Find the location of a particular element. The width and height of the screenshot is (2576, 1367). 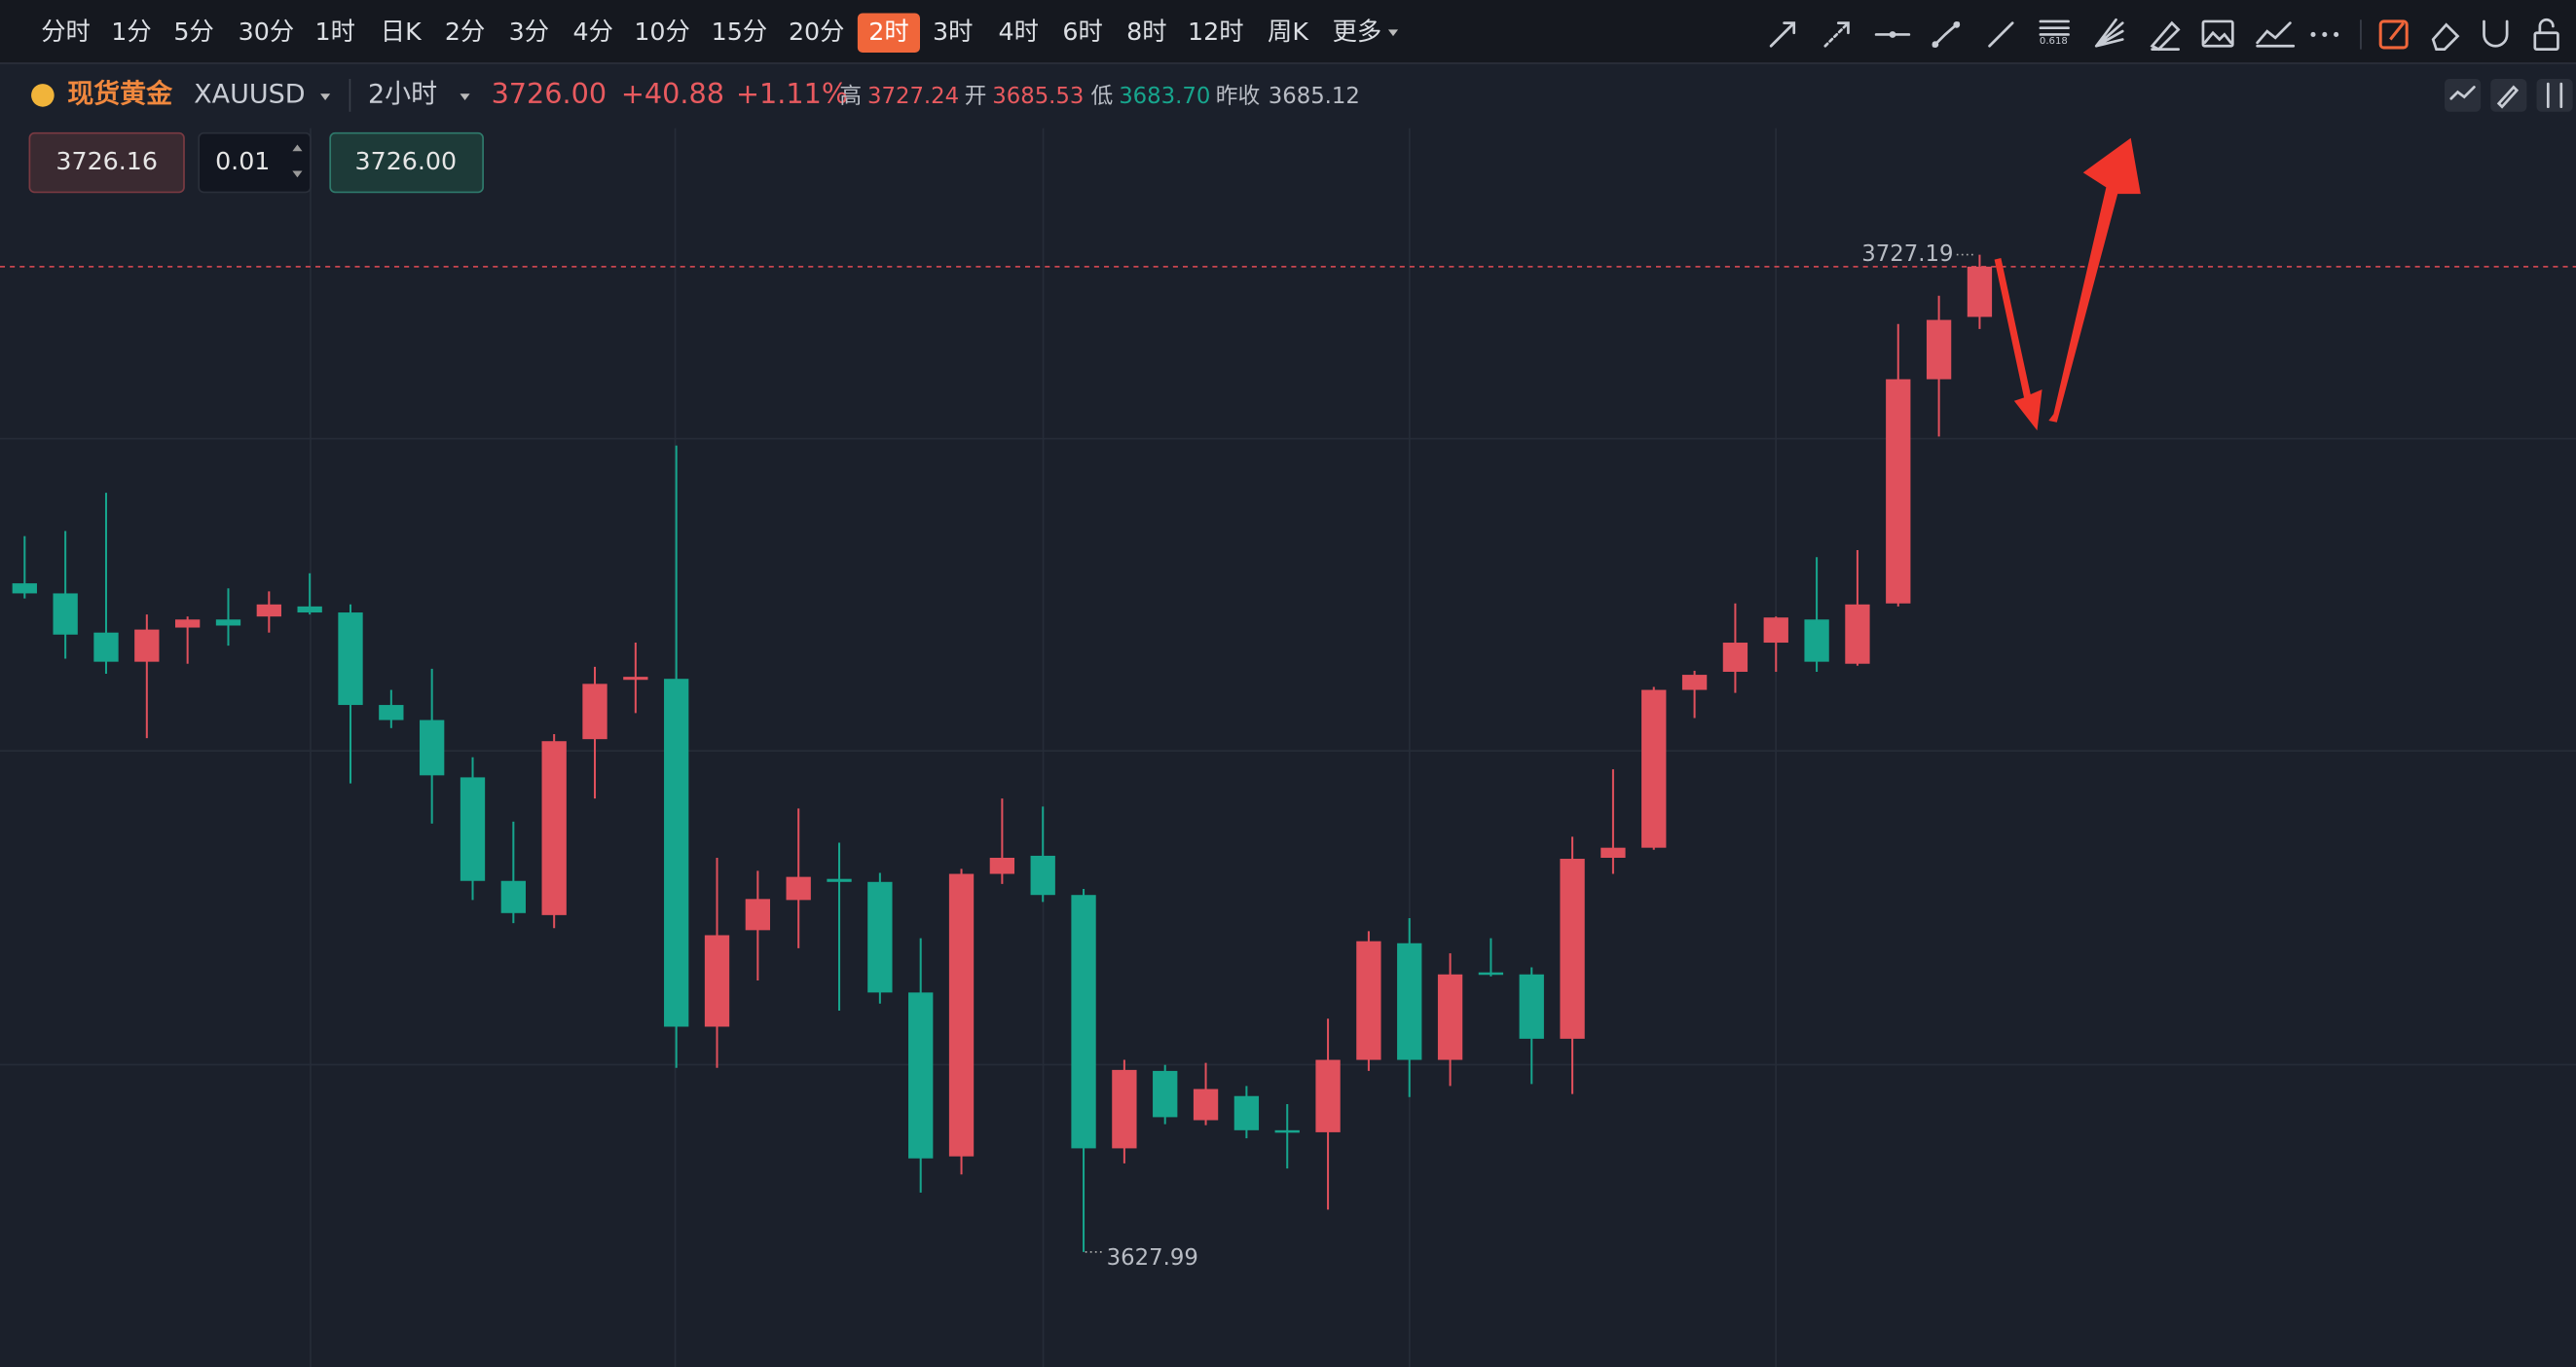

interval-tab: 15分 is located at coordinates (739, 32).